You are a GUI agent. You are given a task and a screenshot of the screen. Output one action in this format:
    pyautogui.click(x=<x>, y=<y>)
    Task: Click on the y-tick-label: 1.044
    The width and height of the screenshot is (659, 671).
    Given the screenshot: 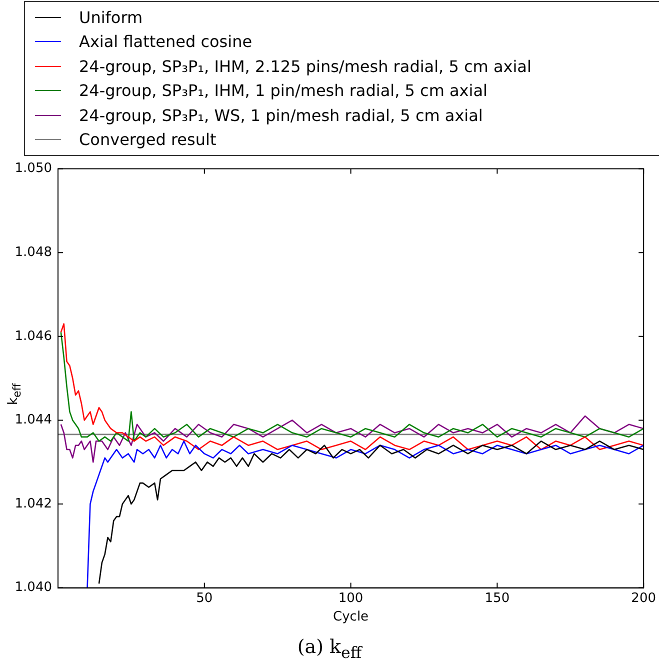 What is the action you would take?
    pyautogui.click(x=33, y=420)
    